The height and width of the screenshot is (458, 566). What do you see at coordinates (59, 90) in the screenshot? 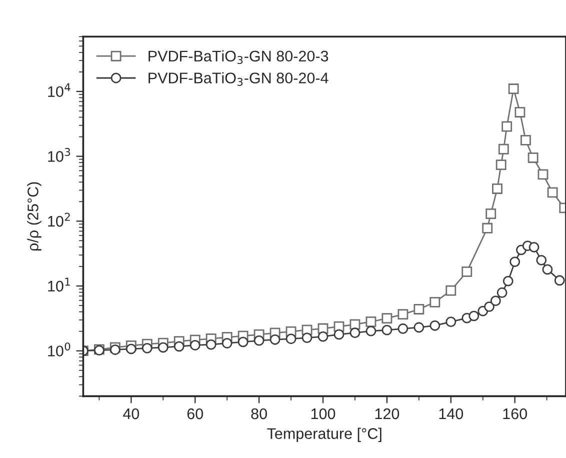
I see `y-tick-label: 10$^{4}$` at bounding box center [59, 90].